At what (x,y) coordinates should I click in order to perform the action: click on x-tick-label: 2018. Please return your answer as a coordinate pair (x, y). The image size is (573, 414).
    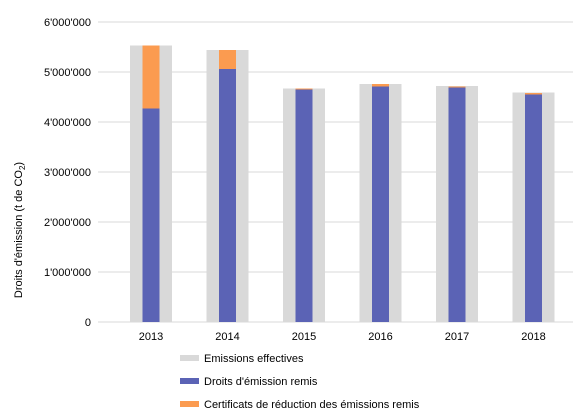
    Looking at the image, I should click on (533, 337).